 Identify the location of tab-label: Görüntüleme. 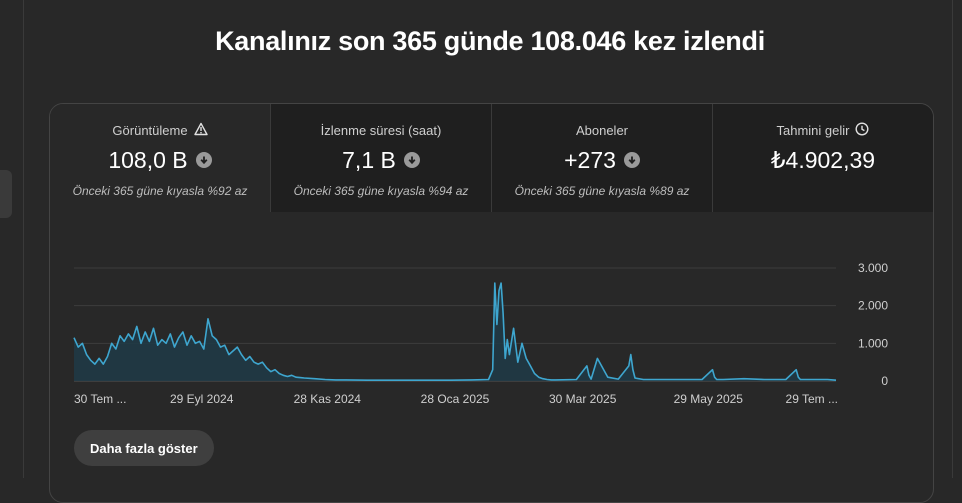
(150, 130).